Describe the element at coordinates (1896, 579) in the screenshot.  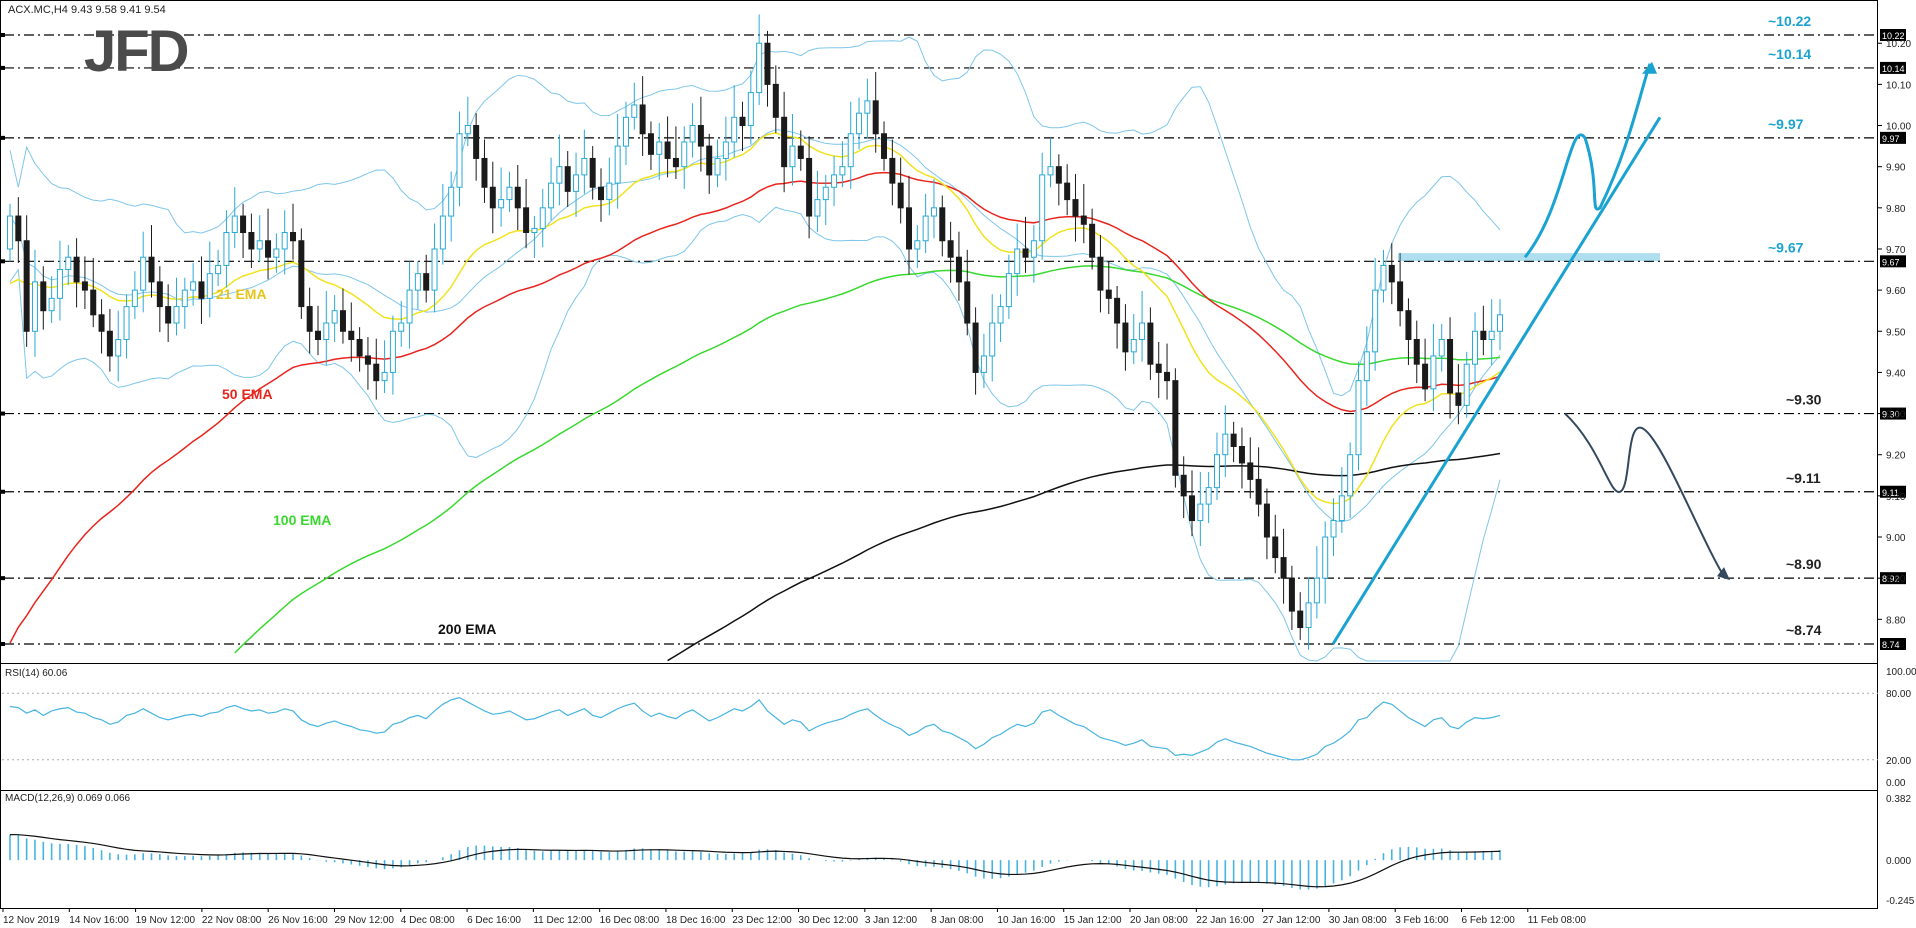
I see `price-tick-label: 8.90` at that location.